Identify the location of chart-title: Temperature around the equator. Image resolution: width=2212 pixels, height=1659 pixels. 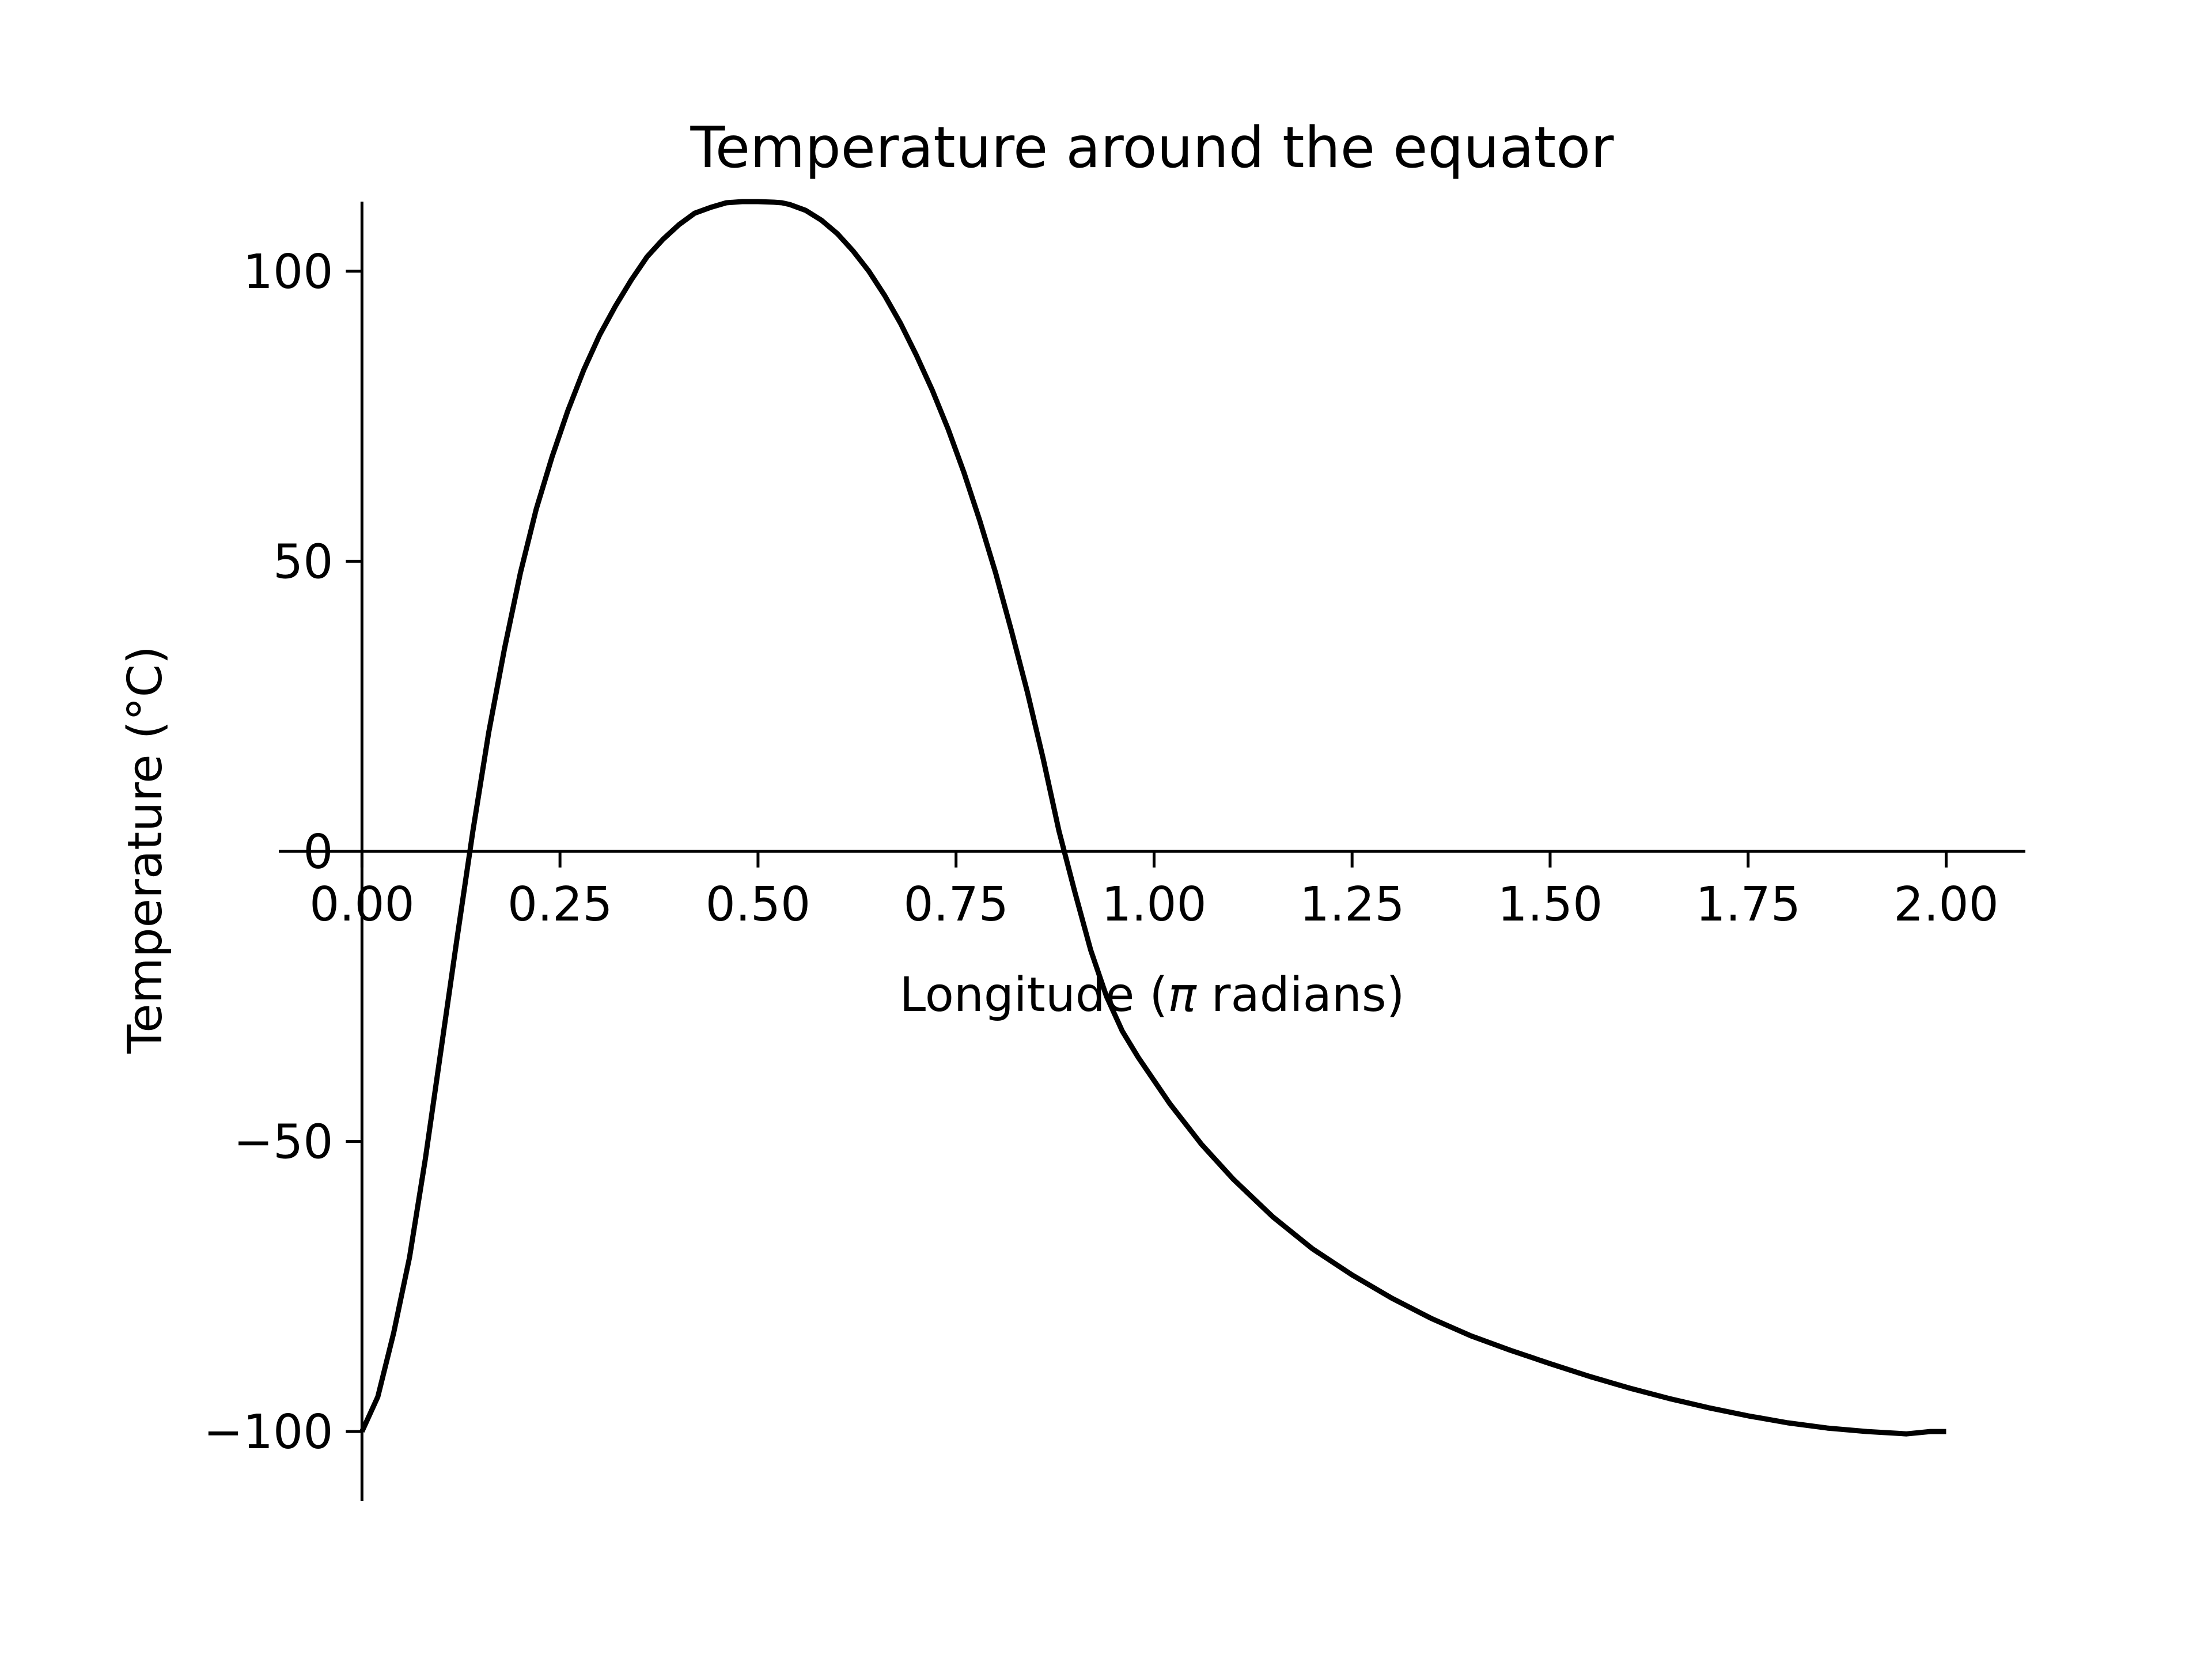
(1152, 148).